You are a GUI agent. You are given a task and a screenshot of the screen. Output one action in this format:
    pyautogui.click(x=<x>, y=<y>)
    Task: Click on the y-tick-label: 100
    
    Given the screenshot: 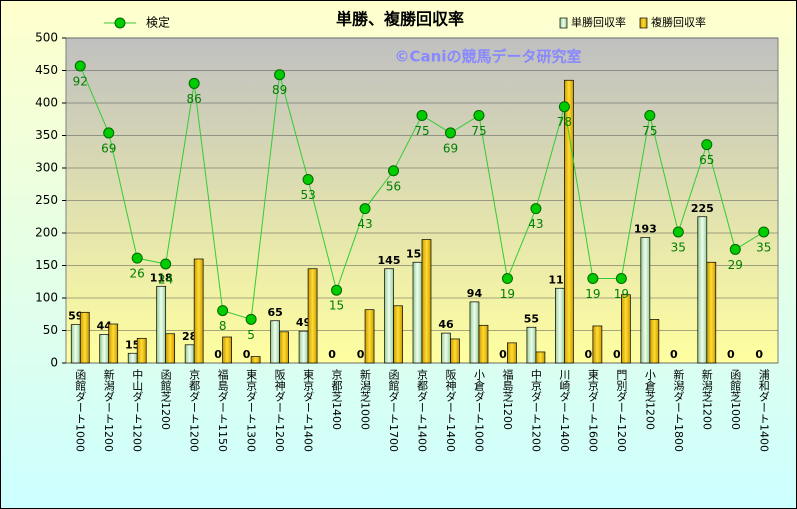 What is the action you would take?
    pyautogui.click(x=46, y=298)
    